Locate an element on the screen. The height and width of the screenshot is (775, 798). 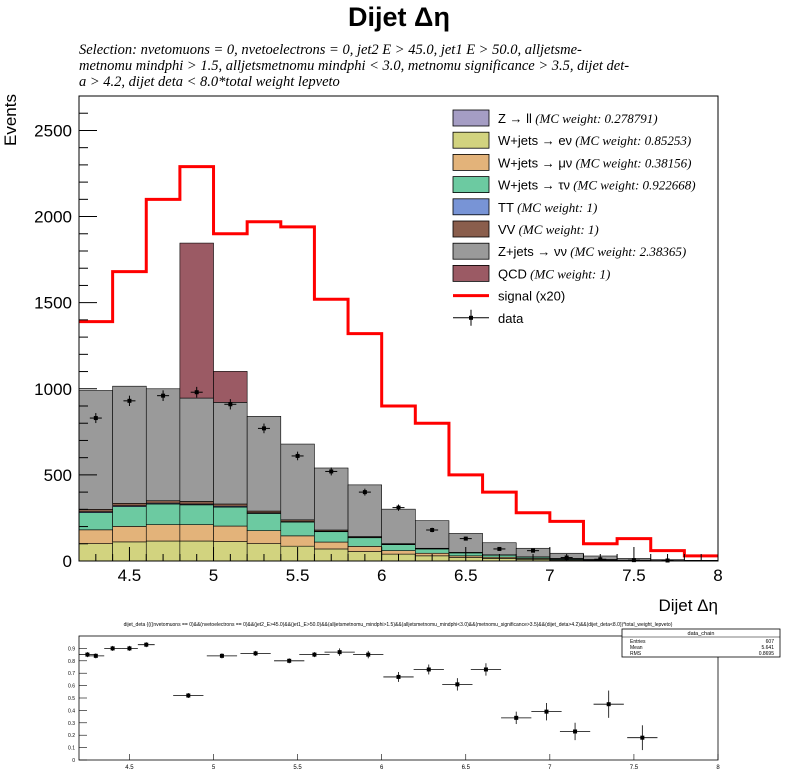
legend-swatch-data-dot is located at coordinates (471, 317).